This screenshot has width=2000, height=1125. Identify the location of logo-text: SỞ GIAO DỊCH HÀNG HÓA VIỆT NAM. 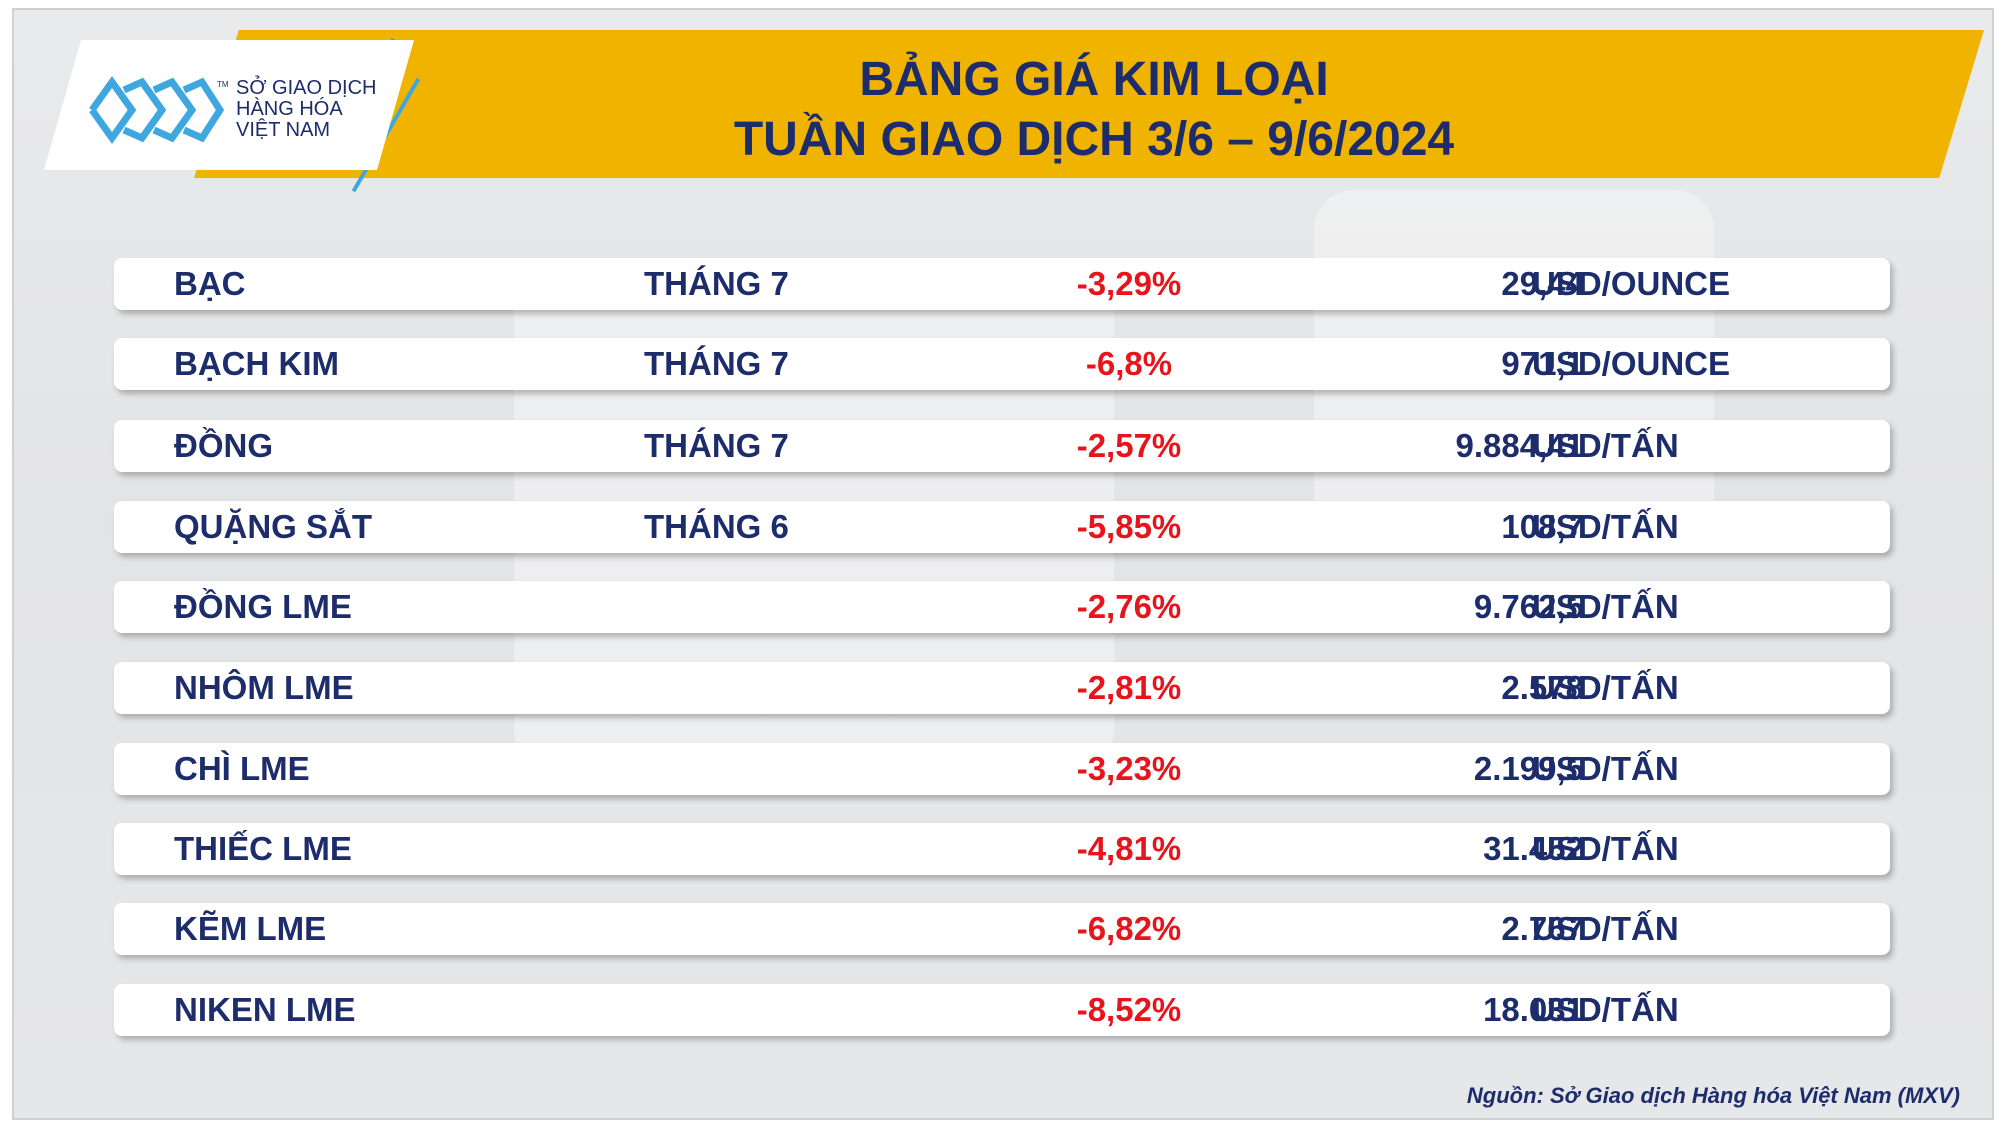
(306, 109).